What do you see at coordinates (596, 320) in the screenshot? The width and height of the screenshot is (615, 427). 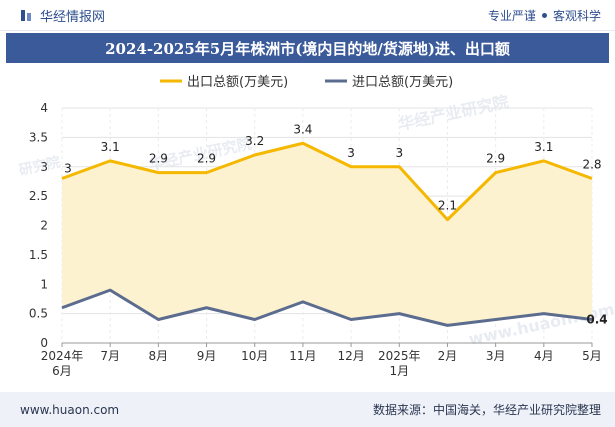 I see `data-label: 0.4` at bounding box center [596, 320].